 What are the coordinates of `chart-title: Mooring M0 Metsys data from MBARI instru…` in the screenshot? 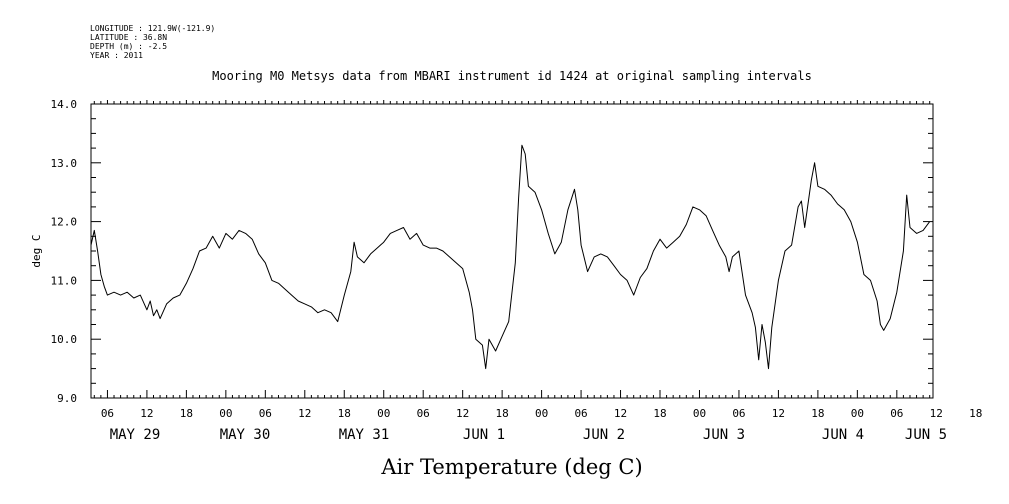 It's located at (512, 76).